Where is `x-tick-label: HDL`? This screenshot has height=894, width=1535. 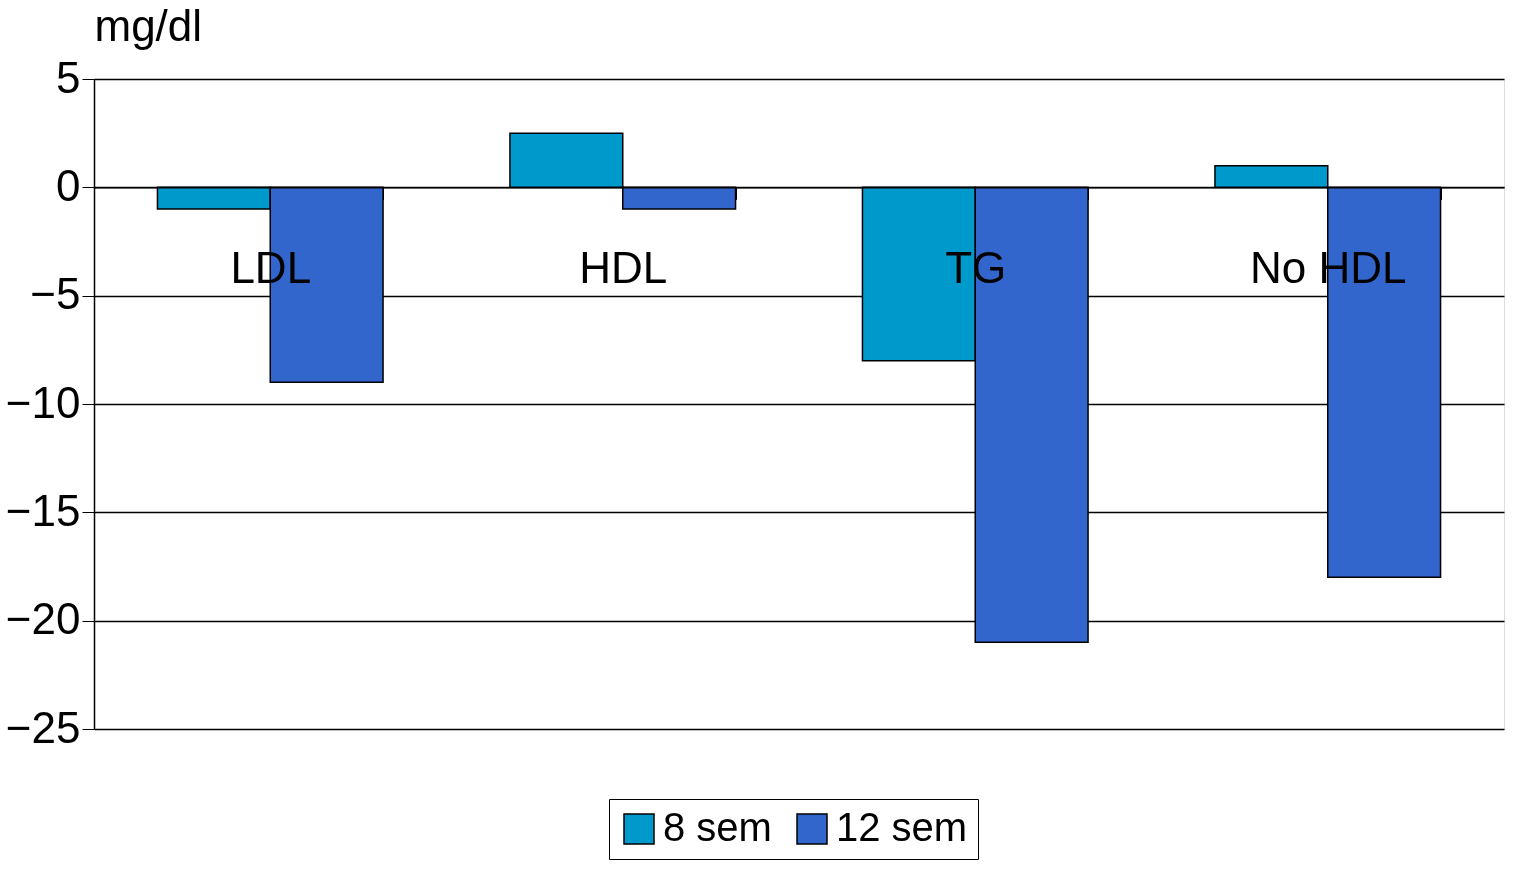
x-tick-label: HDL is located at coordinates (623, 267).